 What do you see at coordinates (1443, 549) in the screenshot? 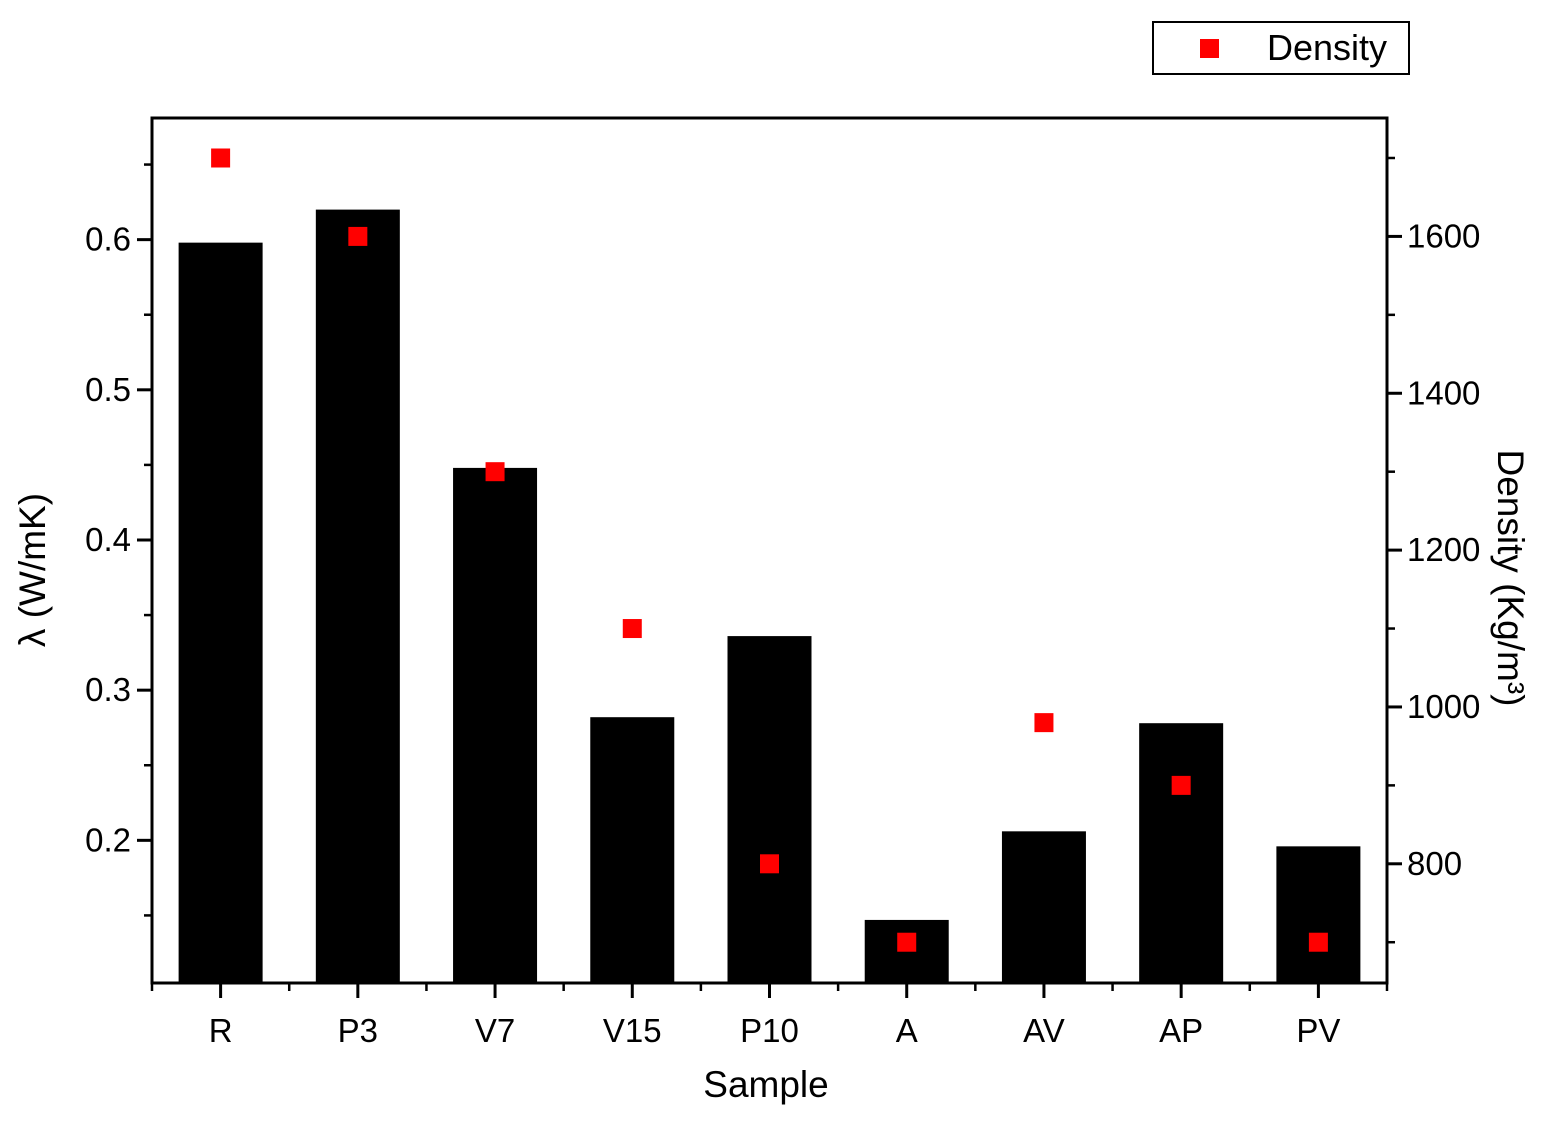
I see `right-axis-tick-label: 1200` at bounding box center [1443, 549].